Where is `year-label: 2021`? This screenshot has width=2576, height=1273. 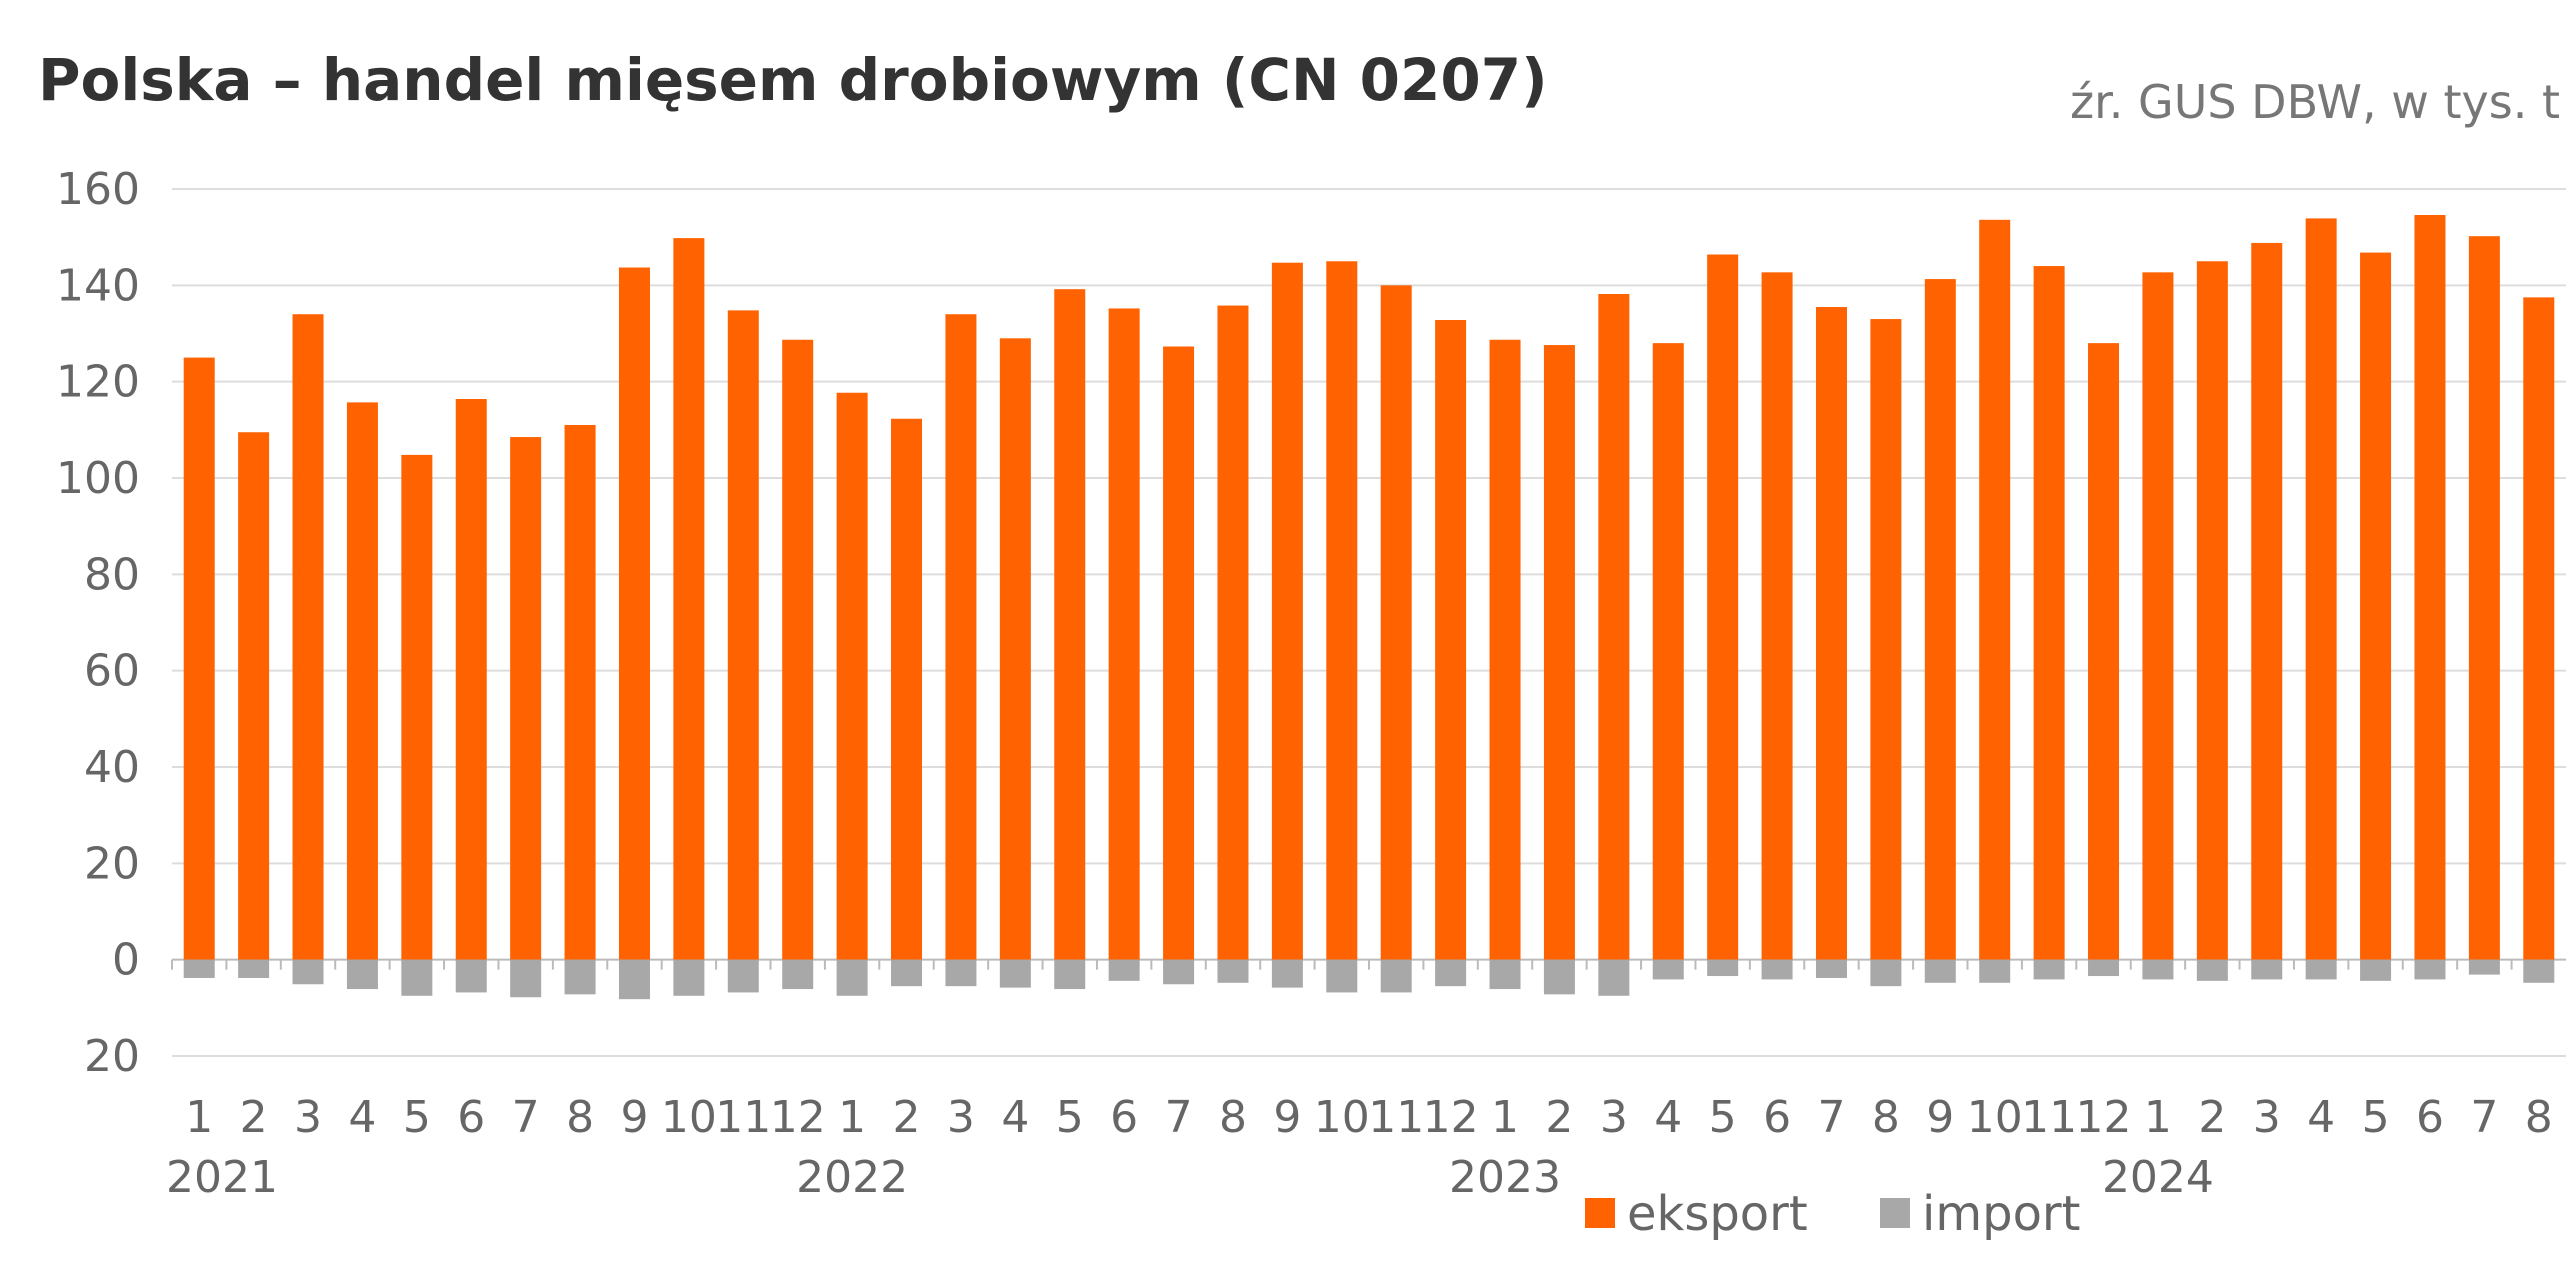
year-label: 2021 is located at coordinates (222, 1177).